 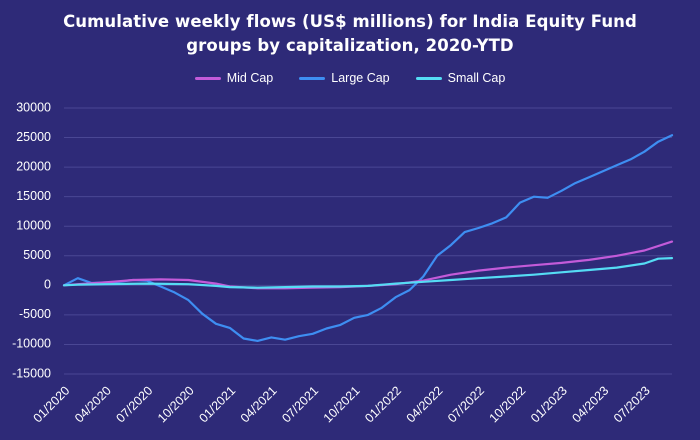 I want to click on legend-label-mid-cap: Mid Cap, so click(x=250, y=78).